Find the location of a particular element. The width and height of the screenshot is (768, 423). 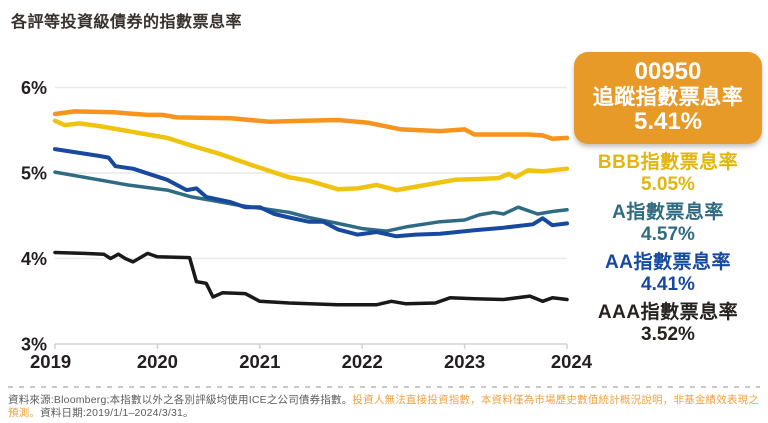

legend-label-AAA: AAA指數票息率 is located at coordinates (668, 312).